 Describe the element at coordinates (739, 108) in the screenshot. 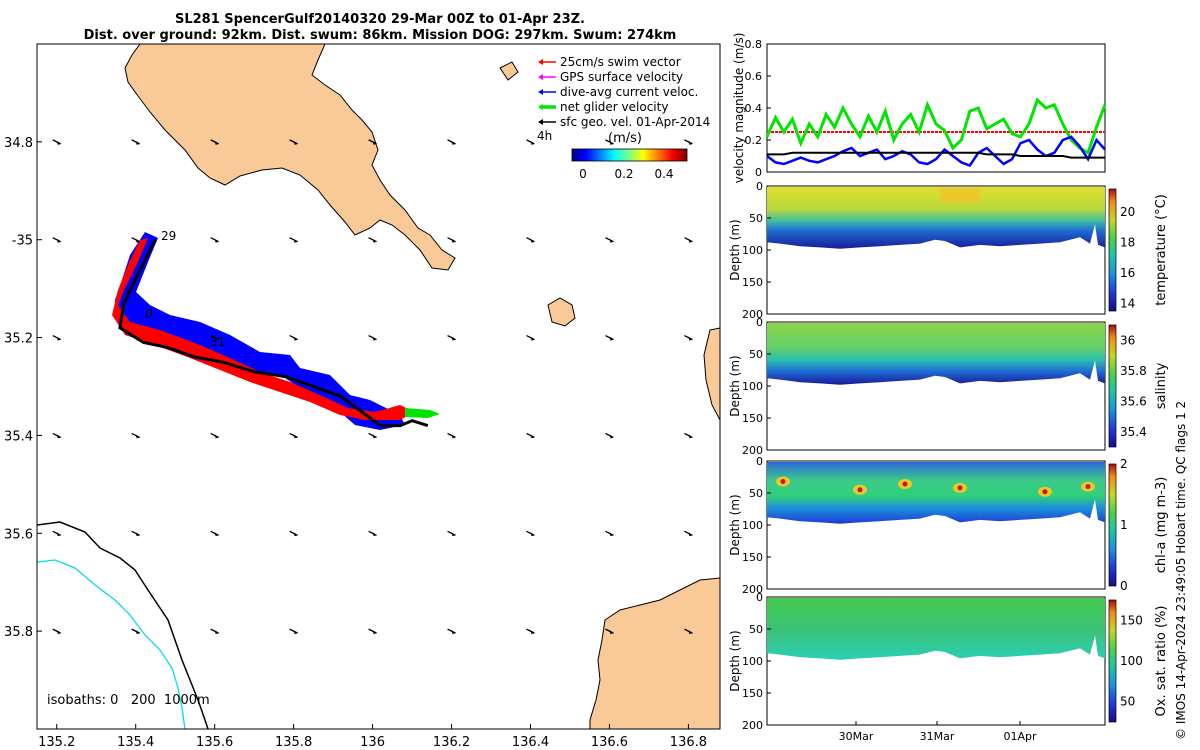

I see `velocity-y-label: velocity magnitude (m/s)` at that location.